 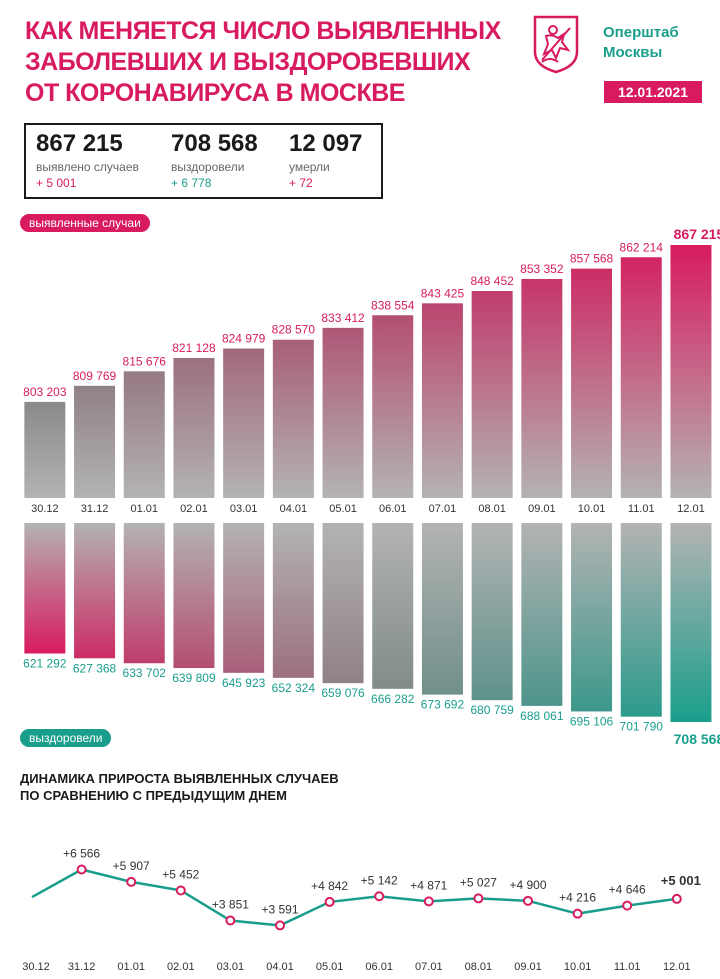 I want to click on line-value-label: +4 646, so click(x=627, y=890).